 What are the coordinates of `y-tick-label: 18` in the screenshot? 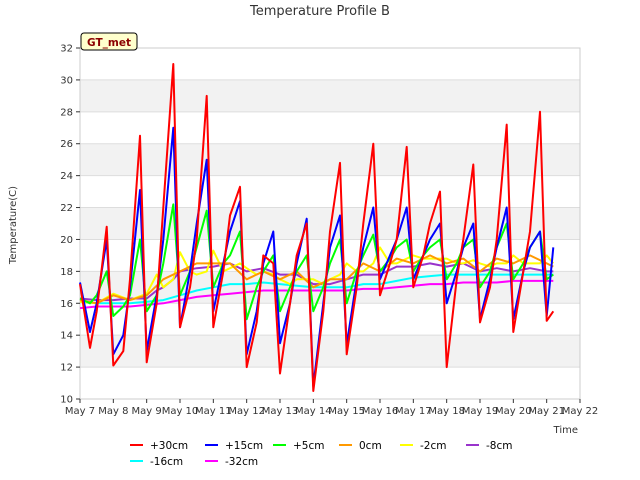 It's located at (66, 272).